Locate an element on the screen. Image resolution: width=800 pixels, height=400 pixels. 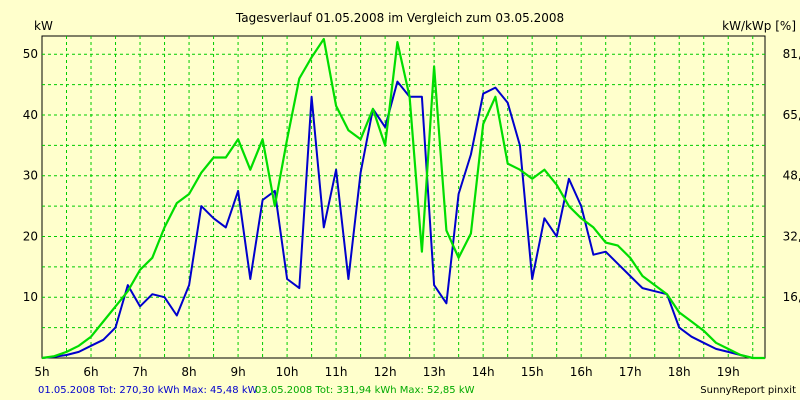
y-tick-label-right: 16,3 is located at coordinates (791, 297).